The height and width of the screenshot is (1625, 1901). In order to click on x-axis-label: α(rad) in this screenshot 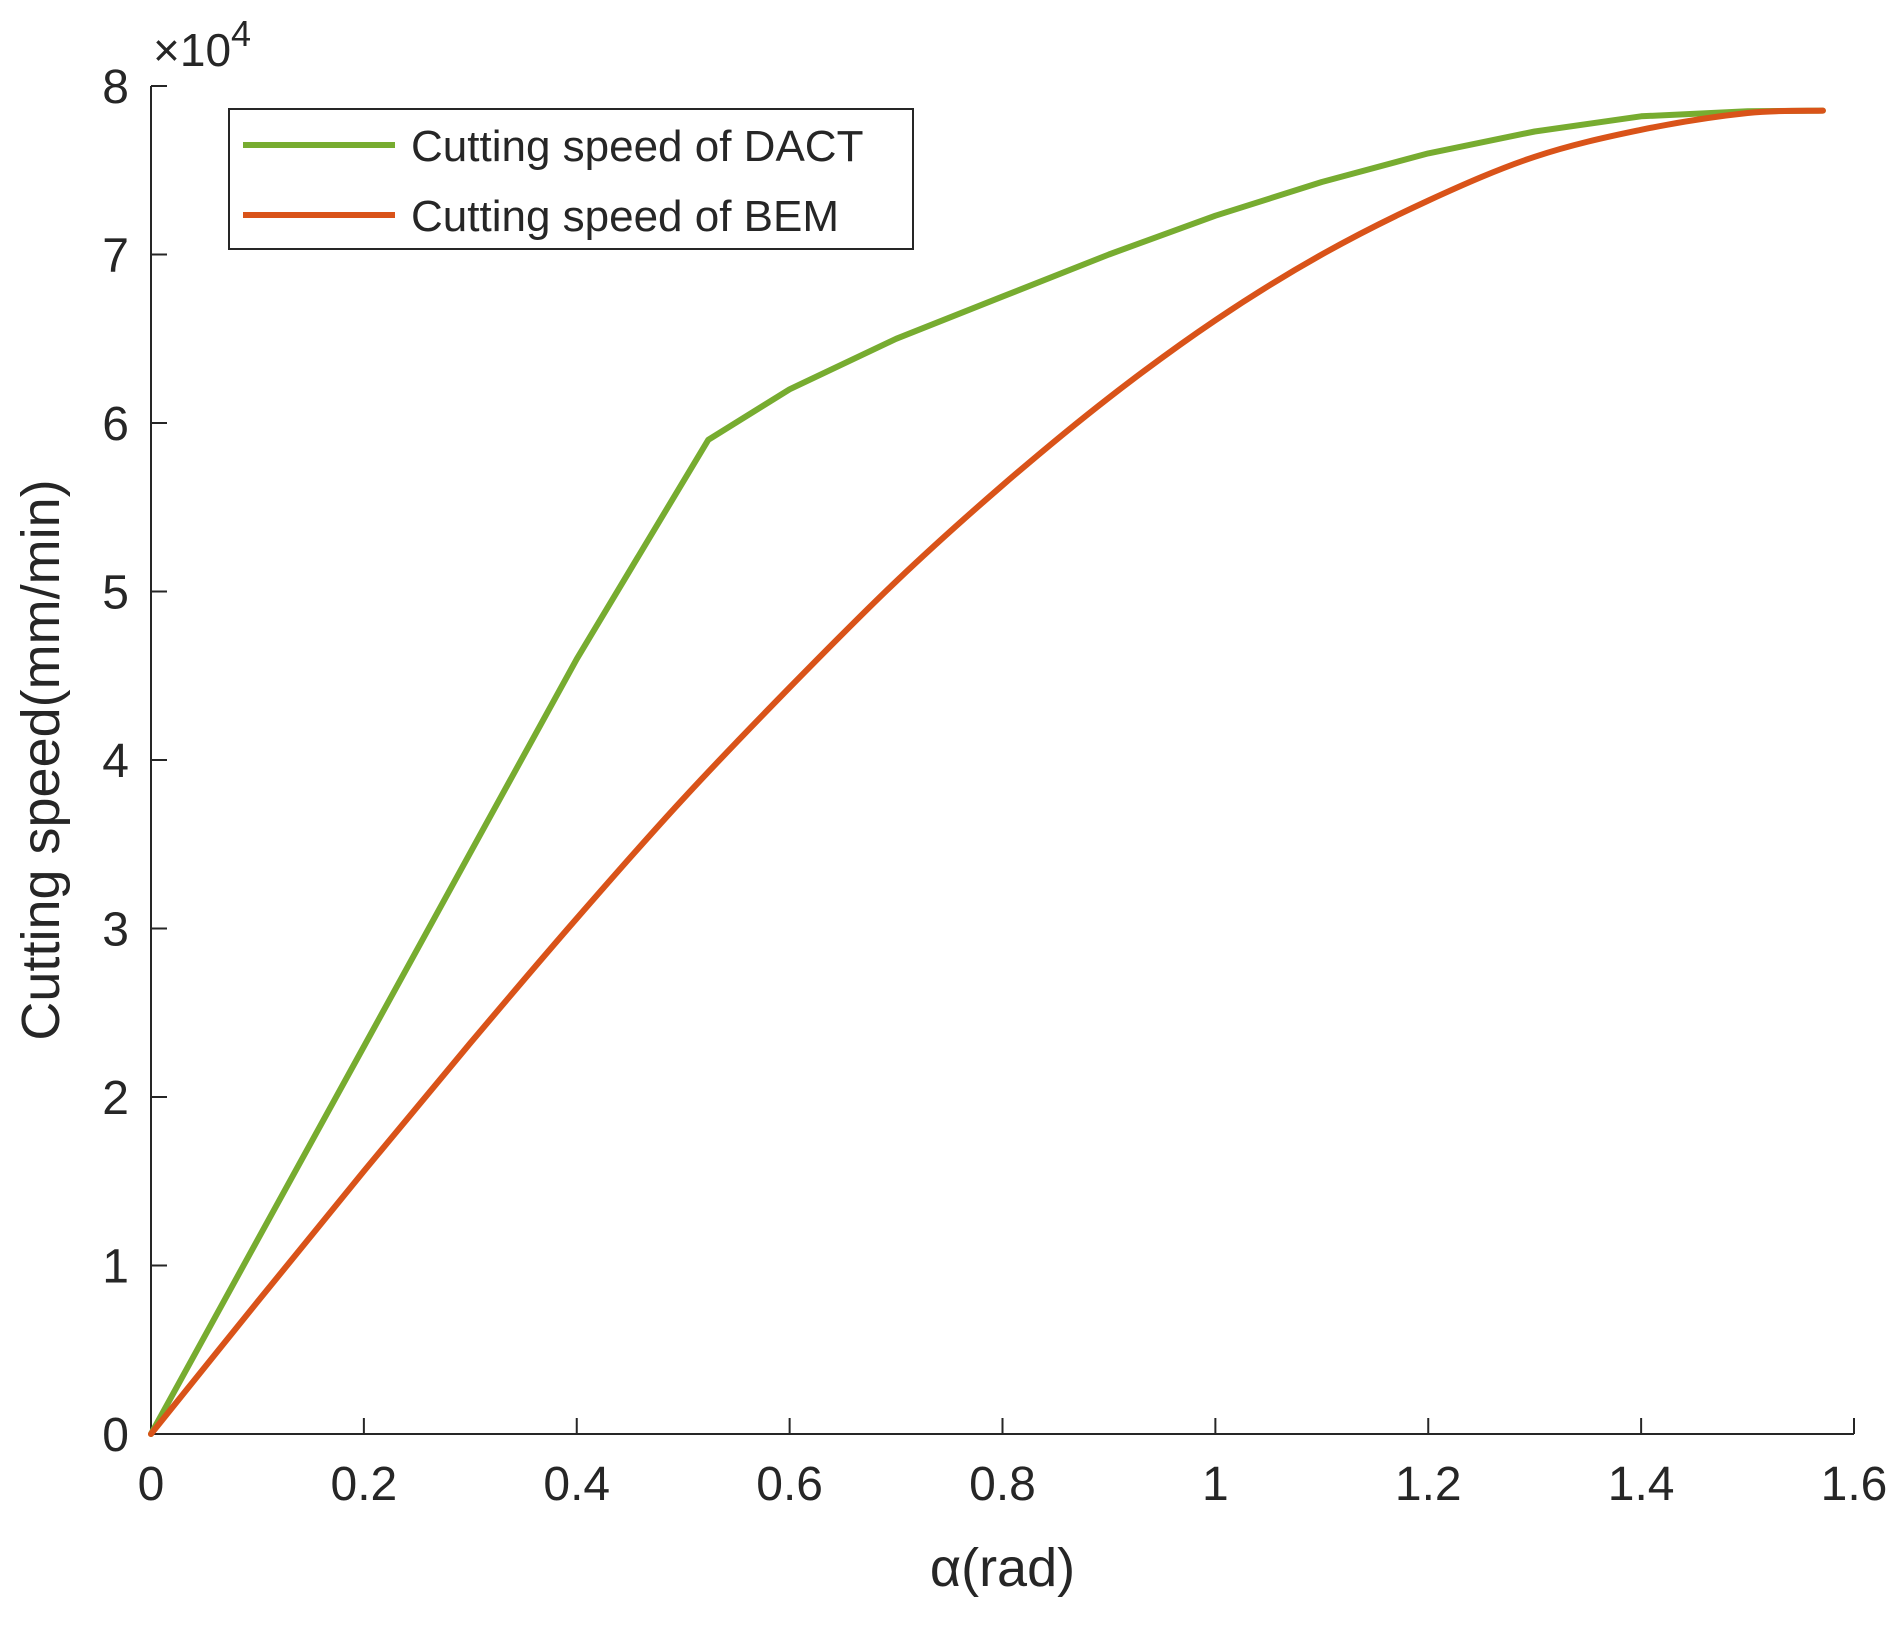, I will do `click(1002, 1568)`.